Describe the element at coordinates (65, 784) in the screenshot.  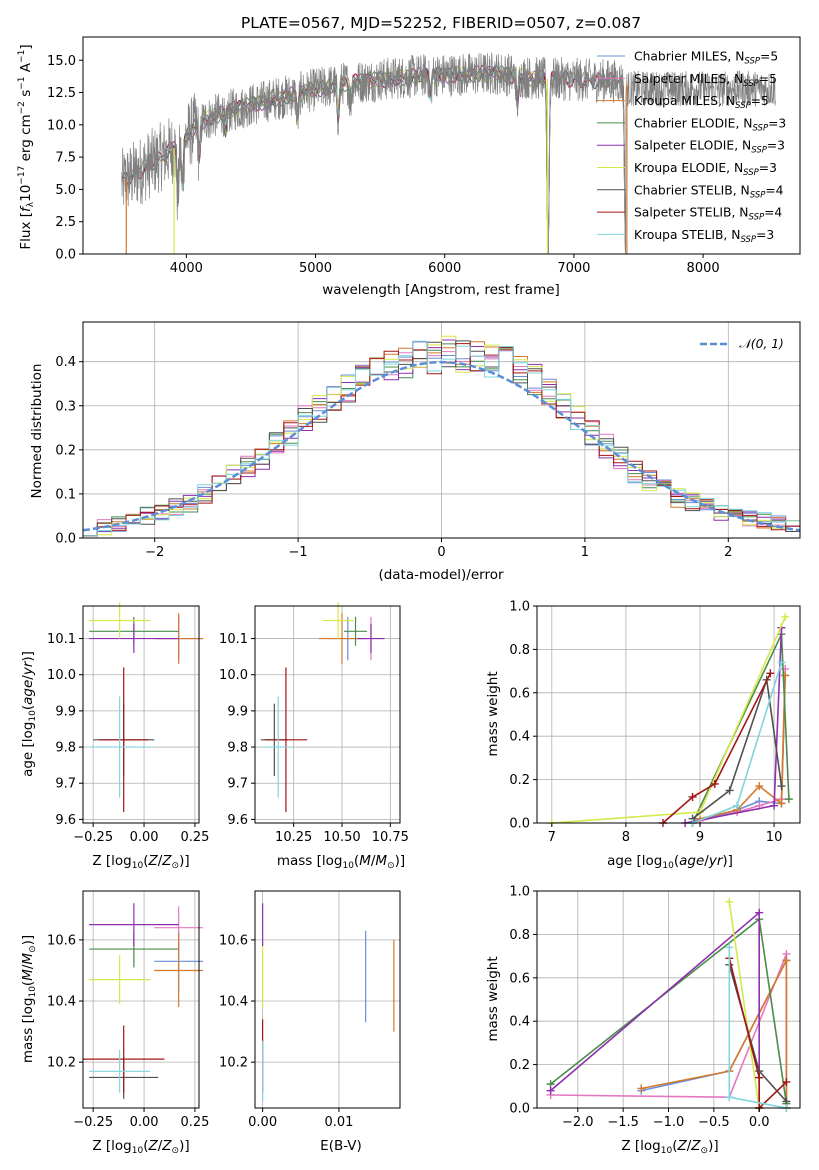
I see `z_age-ytick-label: 9.7` at that location.